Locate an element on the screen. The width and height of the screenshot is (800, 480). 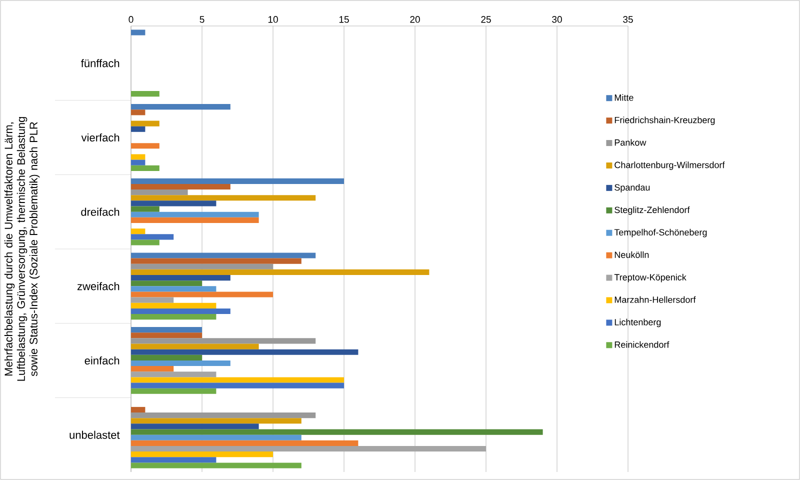
x-tick-label: 5 is located at coordinates (202, 19).